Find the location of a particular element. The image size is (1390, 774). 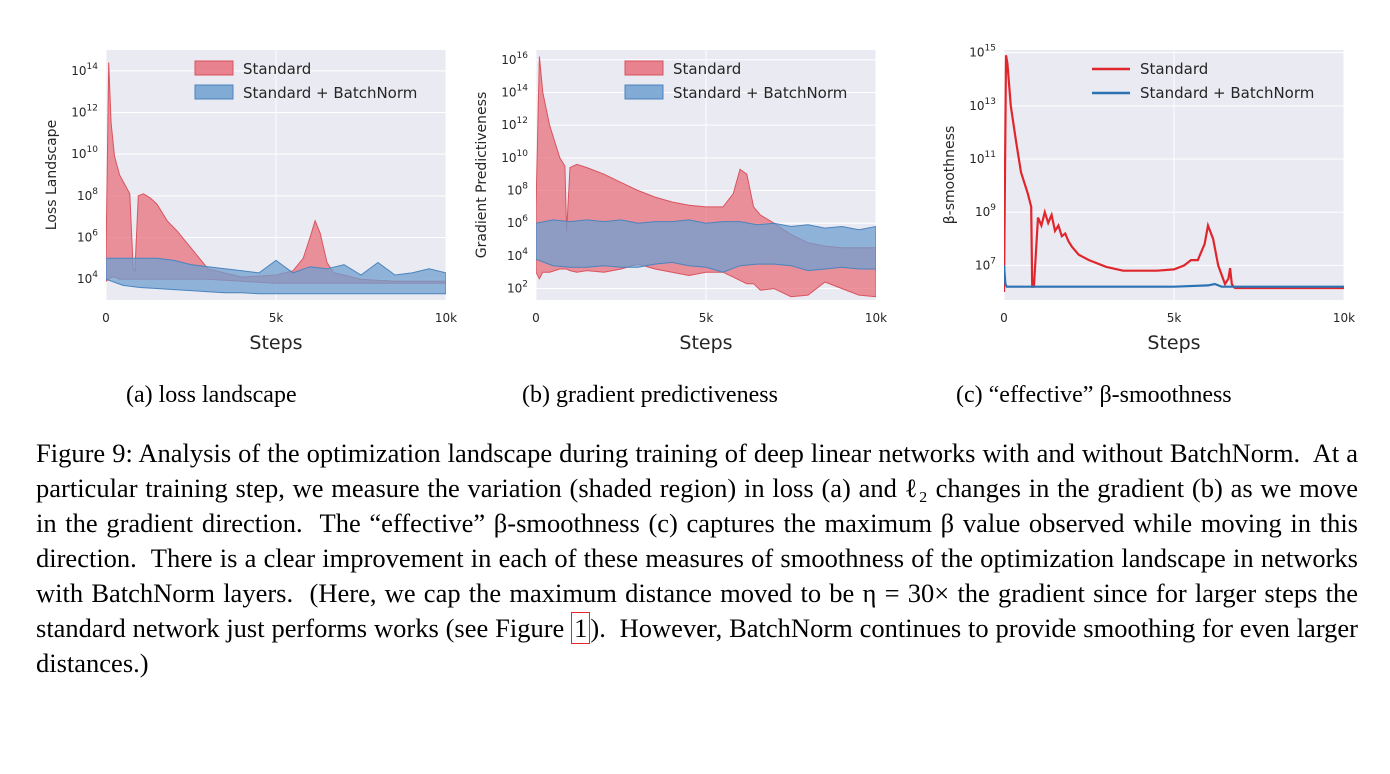

figure-ref-link: 1 is located at coordinates (581, 628).